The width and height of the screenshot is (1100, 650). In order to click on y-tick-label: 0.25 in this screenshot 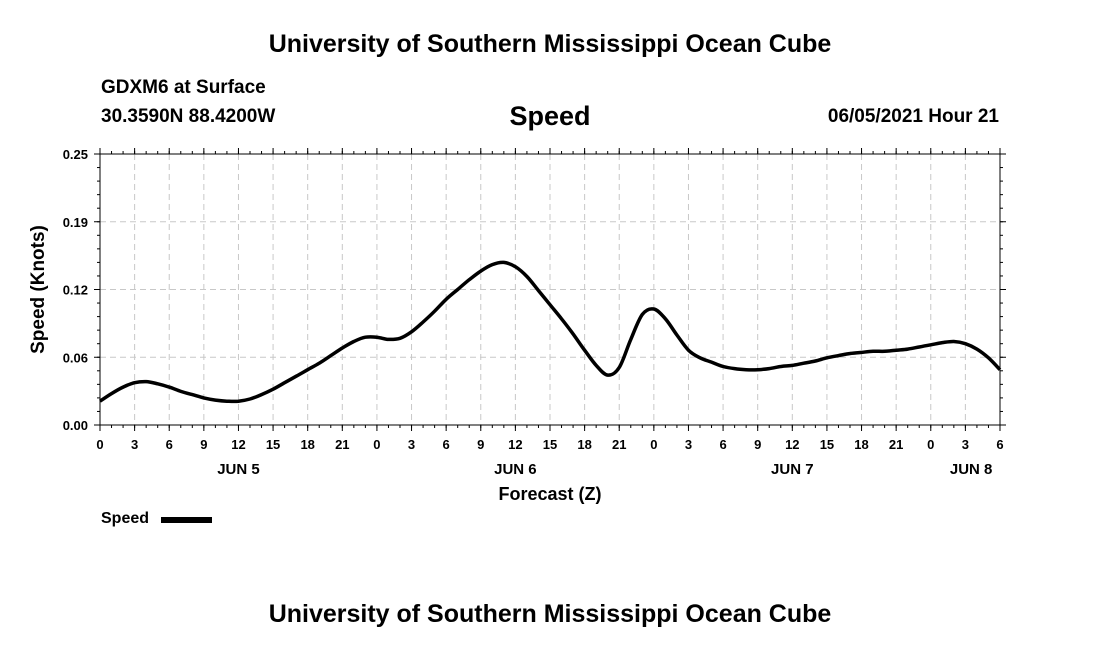, I will do `click(75, 154)`.